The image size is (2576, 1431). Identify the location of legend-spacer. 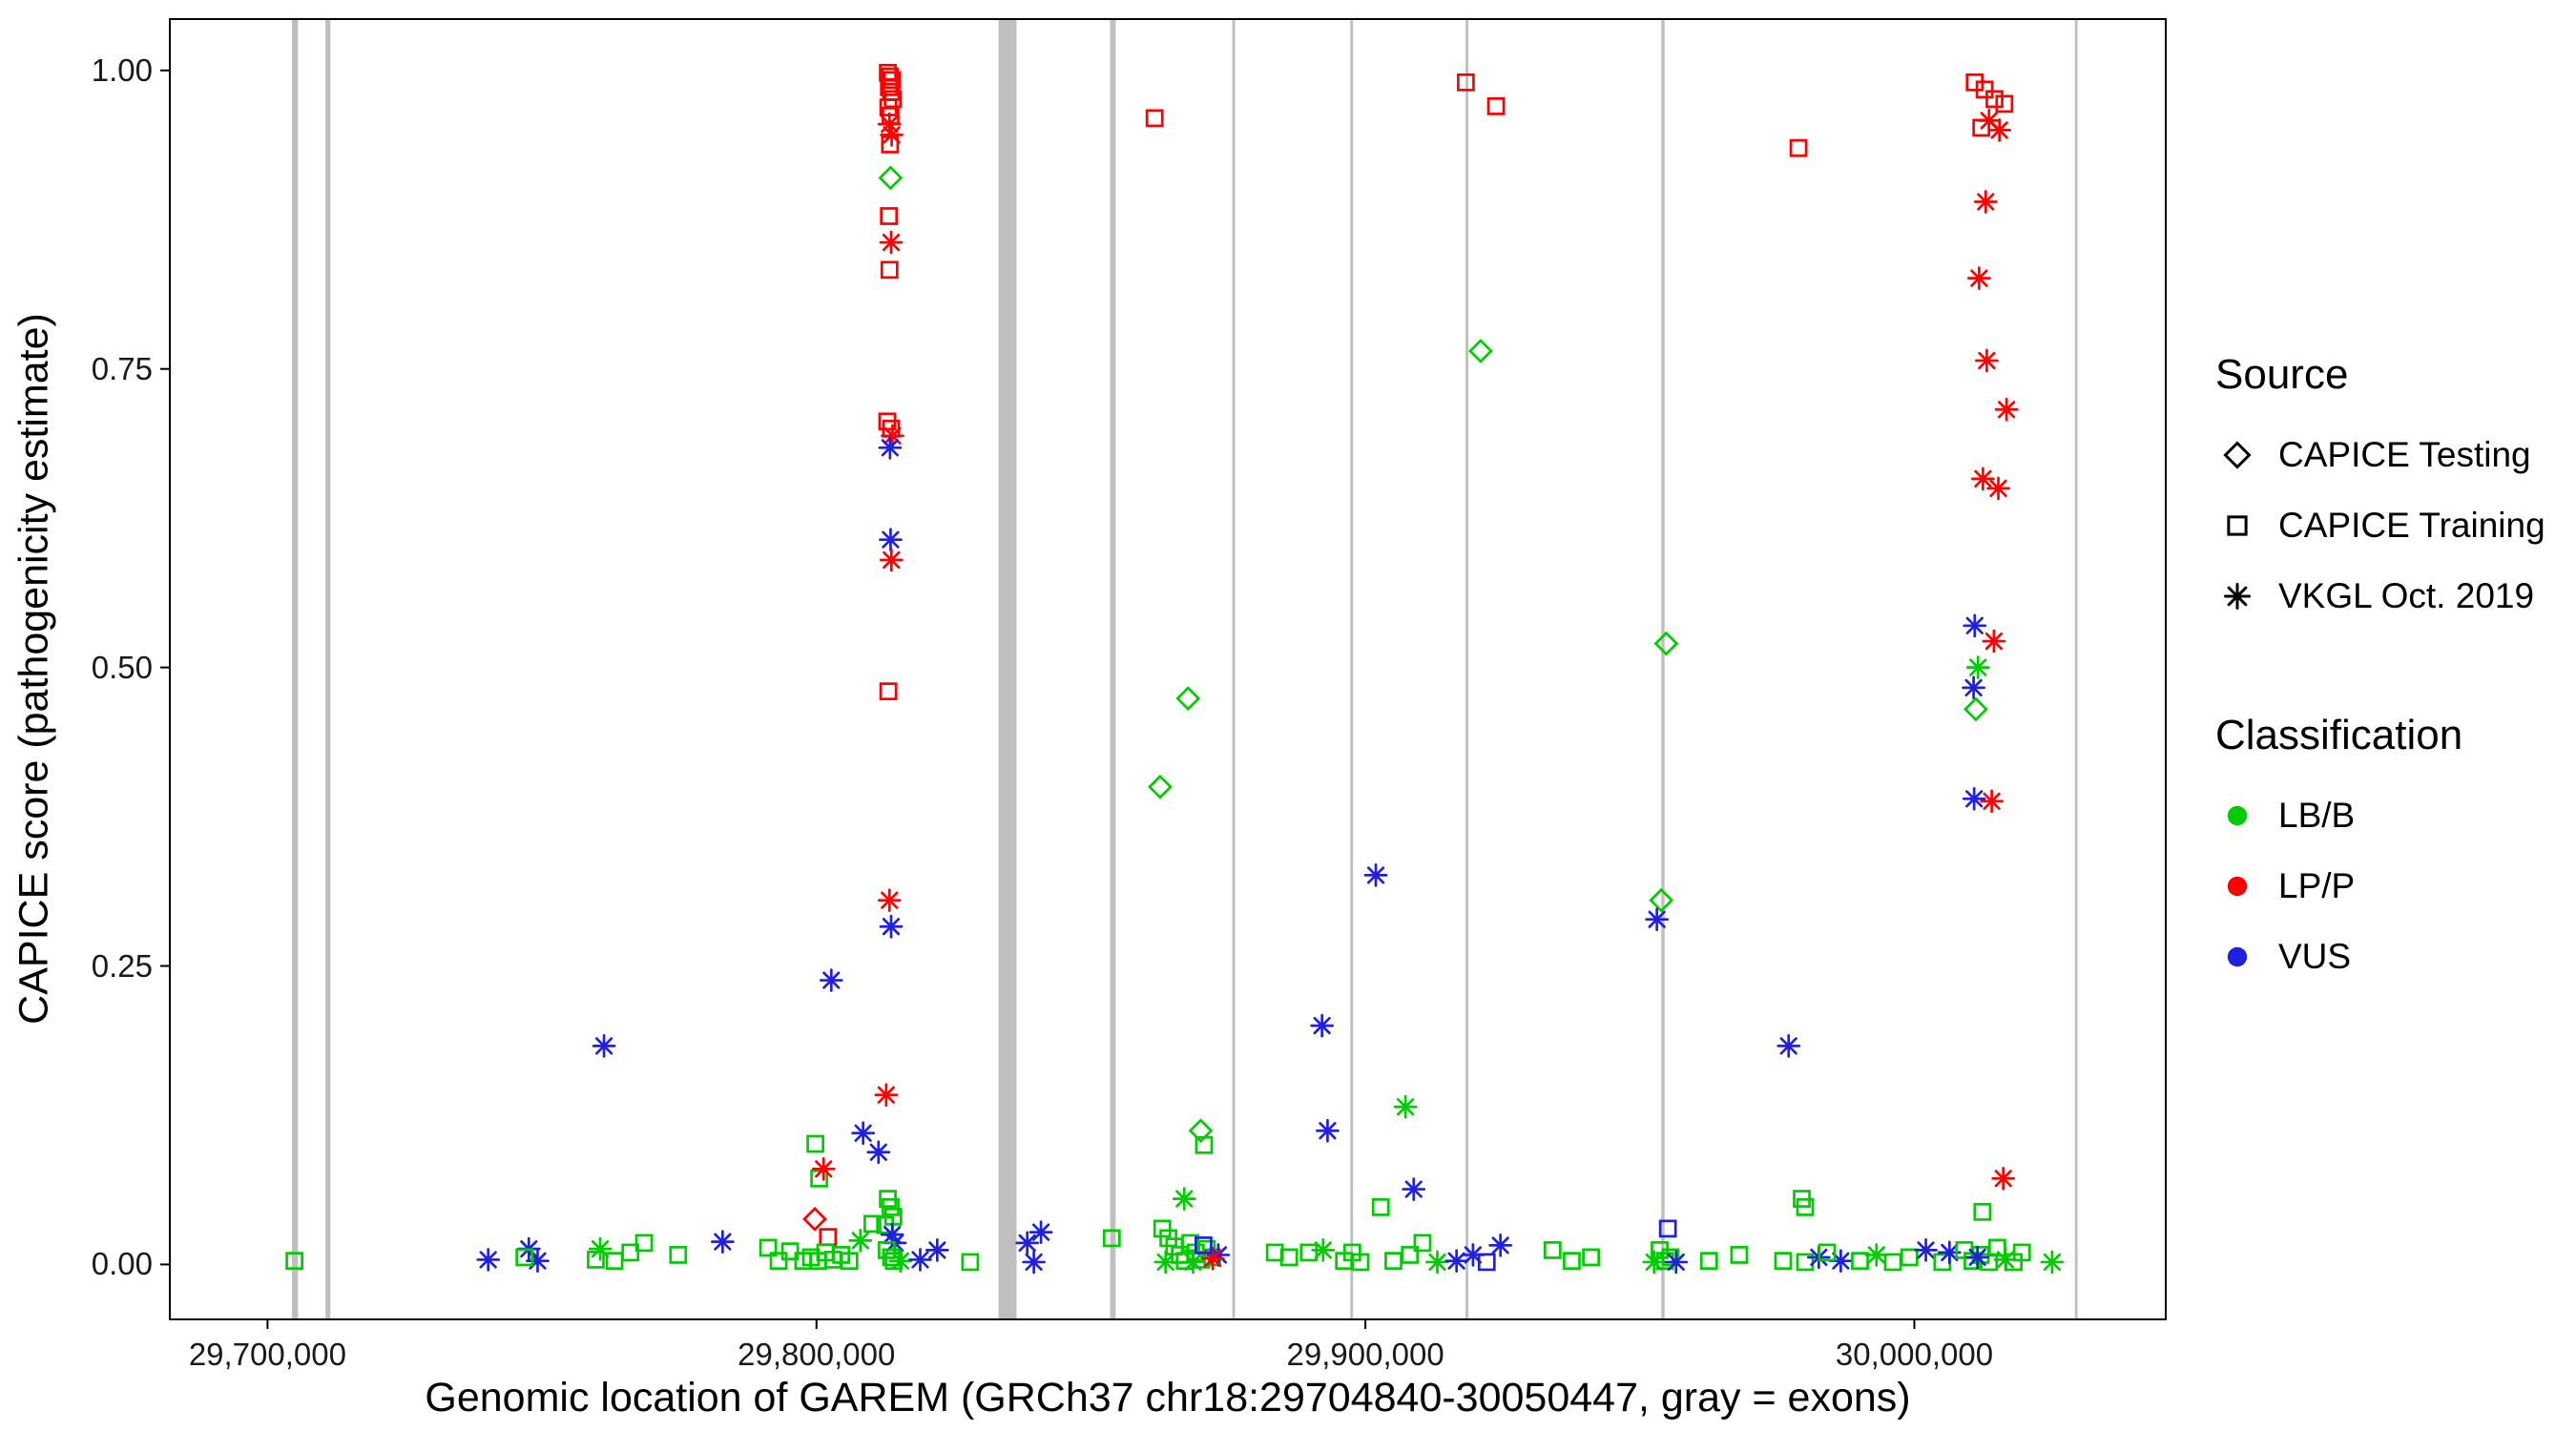
(2380, 672).